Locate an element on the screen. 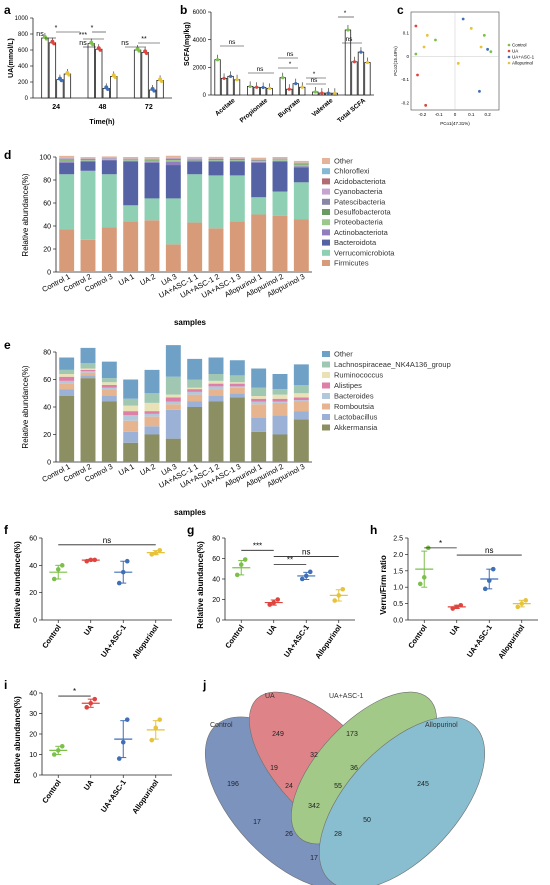 The height and width of the screenshot is (885, 550). c-legend-label: Control is located at coordinates (519, 45).